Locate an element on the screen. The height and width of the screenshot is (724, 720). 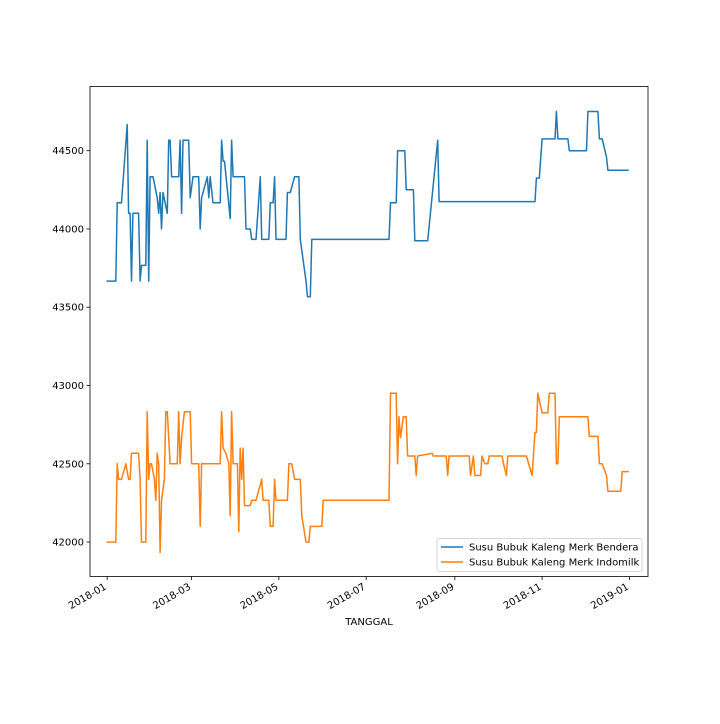
x-tick-label: 2018-07 is located at coordinates (347, 597).